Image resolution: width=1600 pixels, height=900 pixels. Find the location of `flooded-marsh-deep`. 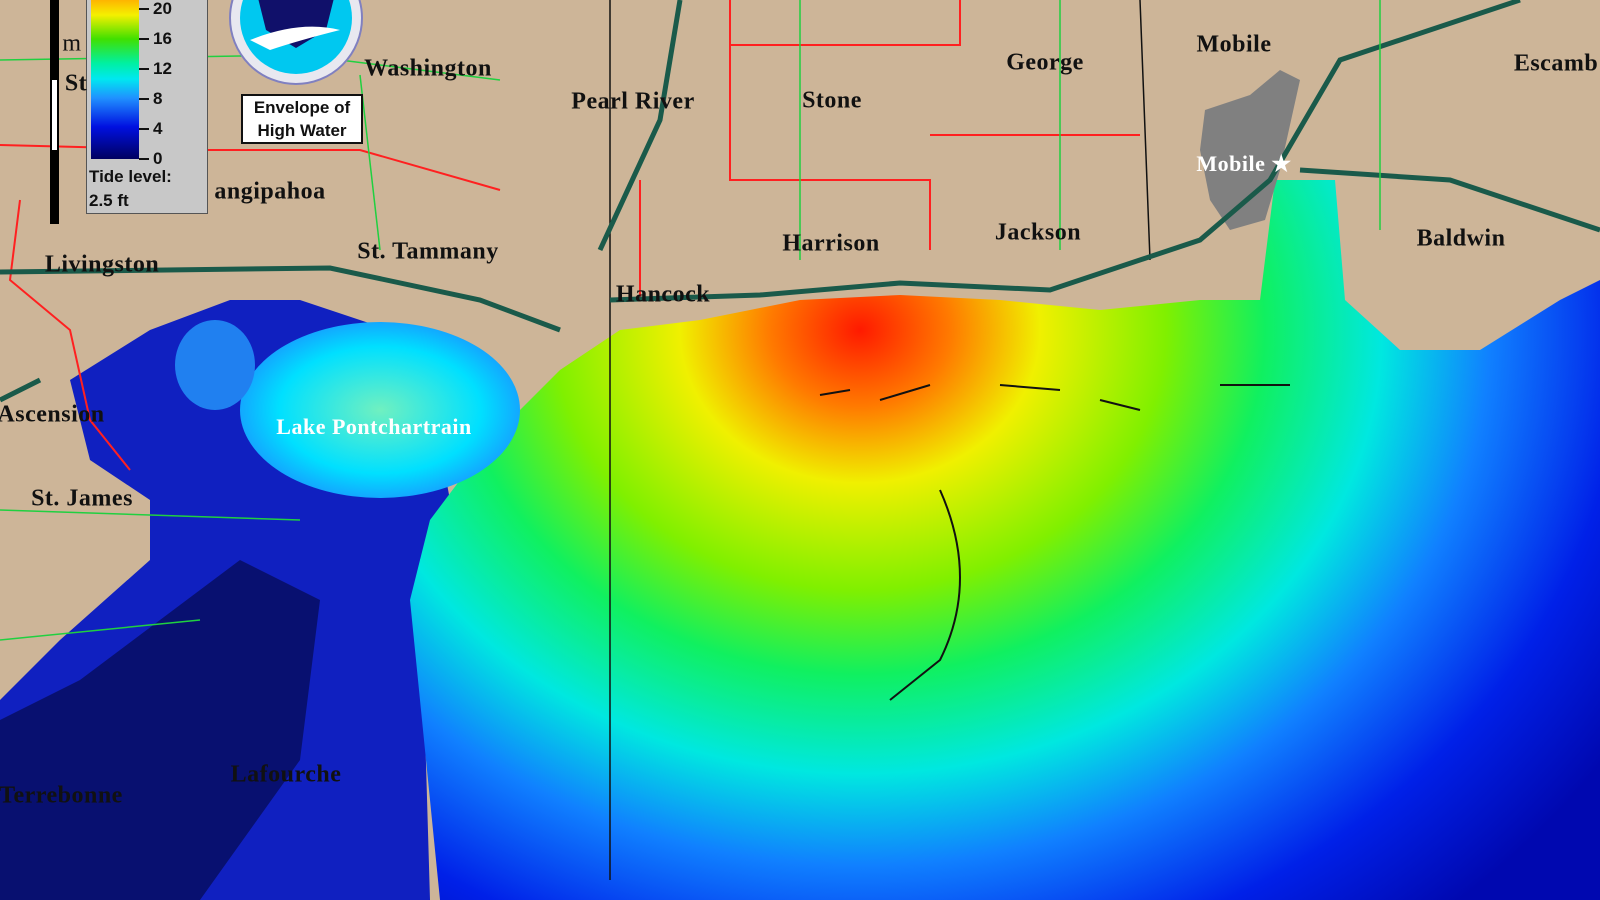

flooded-marsh-deep is located at coordinates (160, 730).